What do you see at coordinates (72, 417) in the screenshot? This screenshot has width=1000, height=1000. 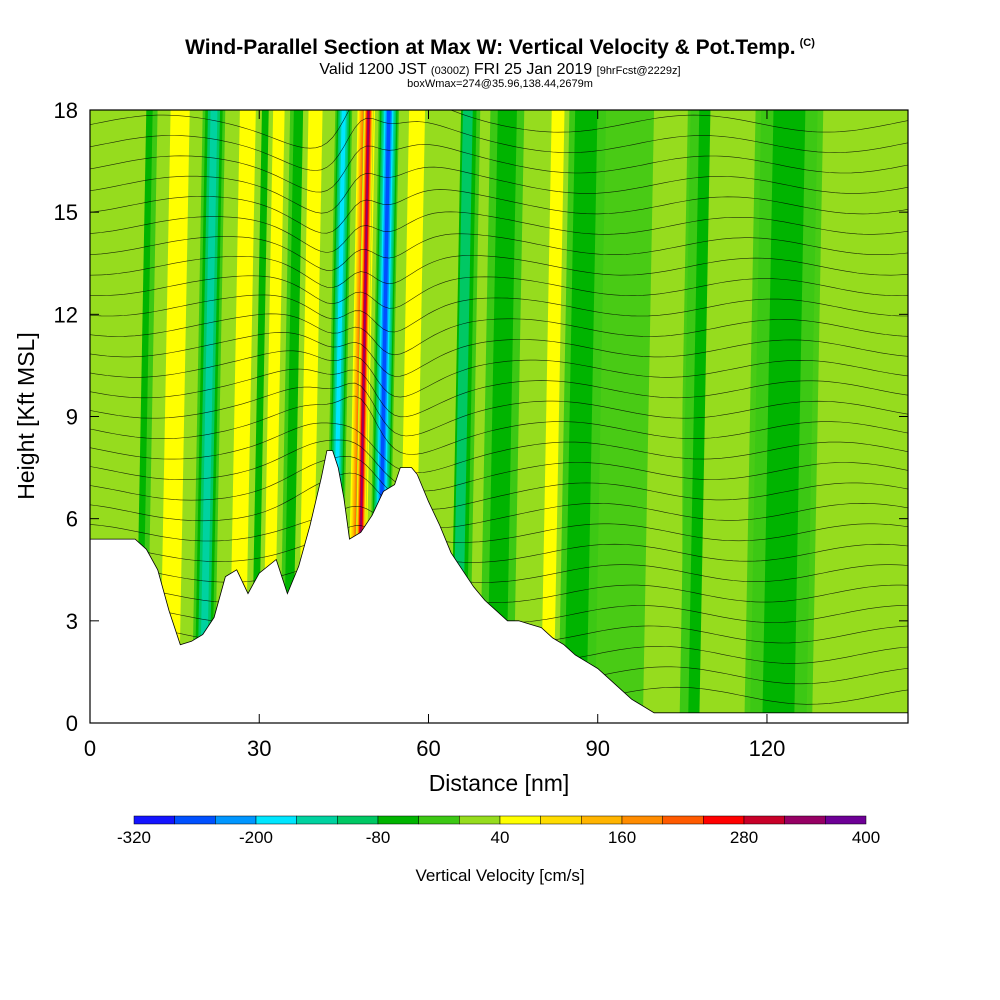 I see `y-tick-label: 9` at bounding box center [72, 417].